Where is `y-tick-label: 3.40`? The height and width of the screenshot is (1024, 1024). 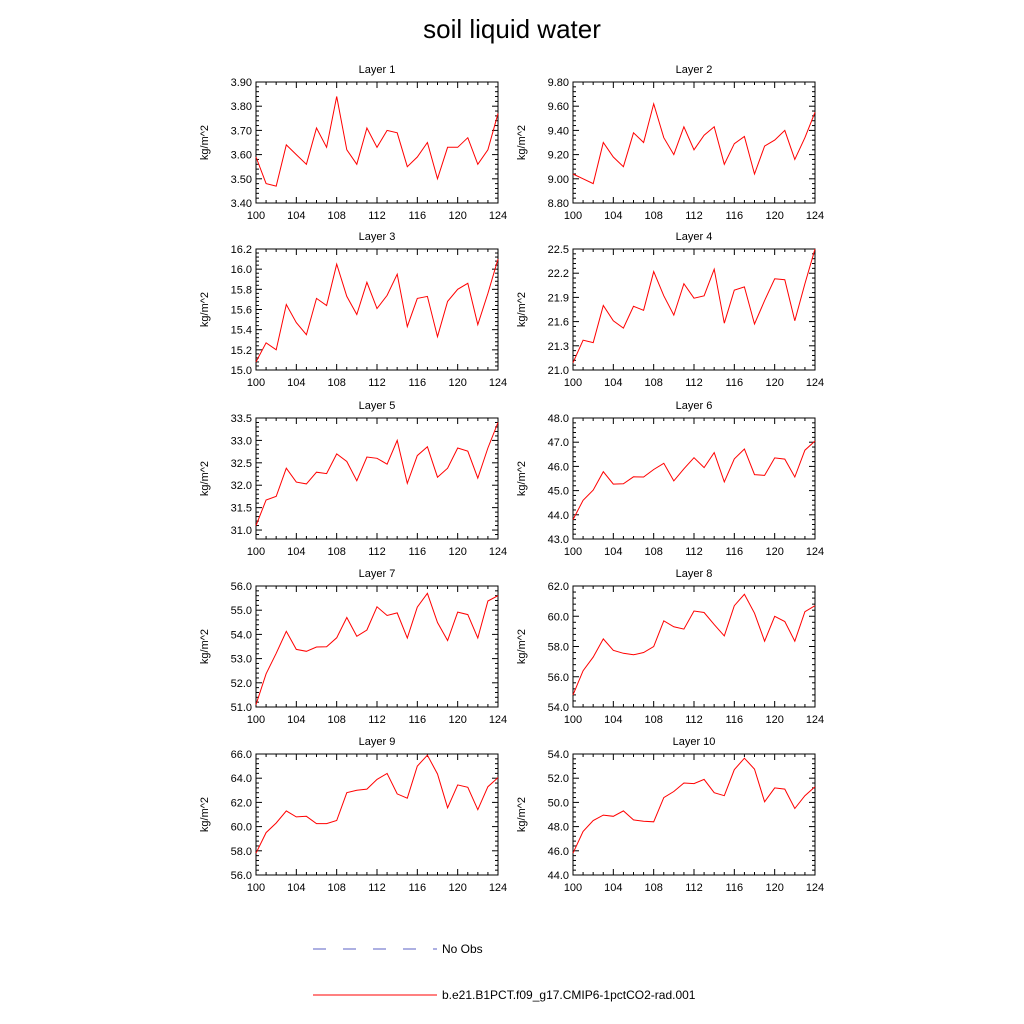 y-tick-label: 3.40 is located at coordinates (241, 204).